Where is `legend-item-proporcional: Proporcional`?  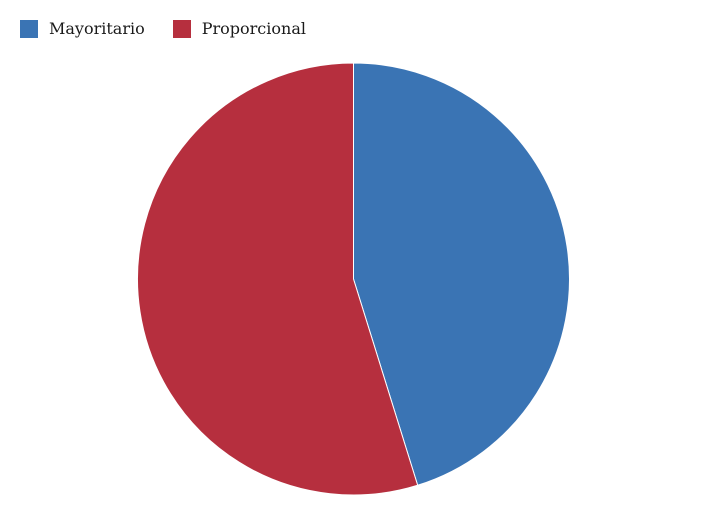
legend-item-proporcional: Proporcional is located at coordinates (239, 29).